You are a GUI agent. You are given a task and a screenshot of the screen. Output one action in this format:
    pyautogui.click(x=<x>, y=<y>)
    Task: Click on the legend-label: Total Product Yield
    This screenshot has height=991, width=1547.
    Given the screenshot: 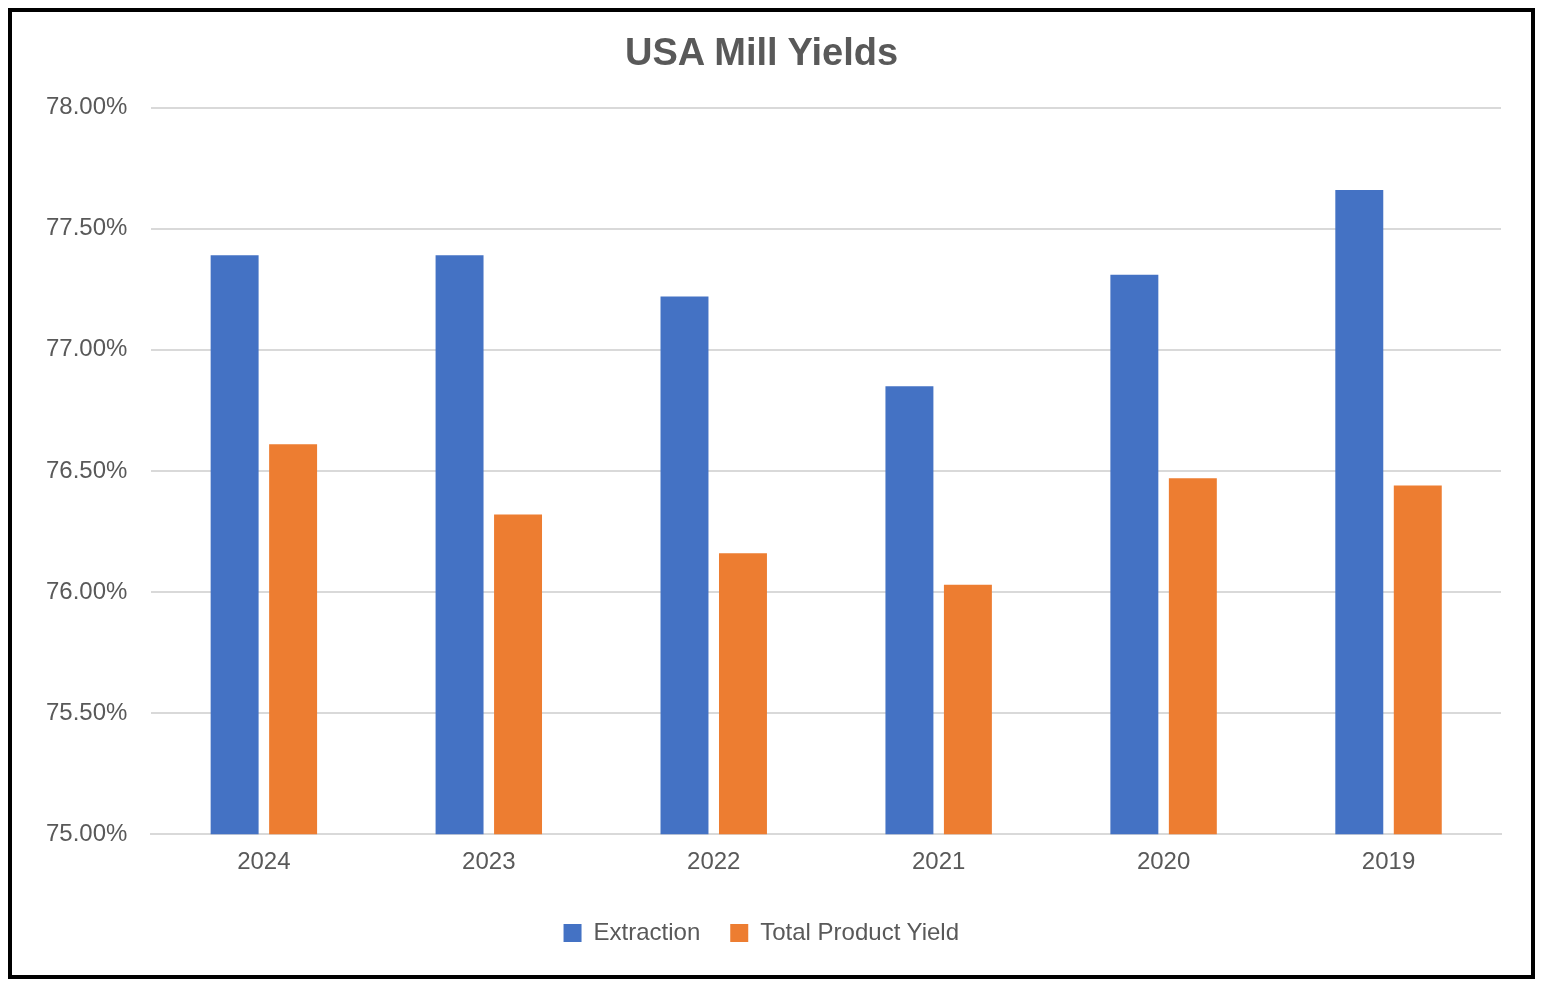 What is the action you would take?
    pyautogui.click(x=860, y=931)
    